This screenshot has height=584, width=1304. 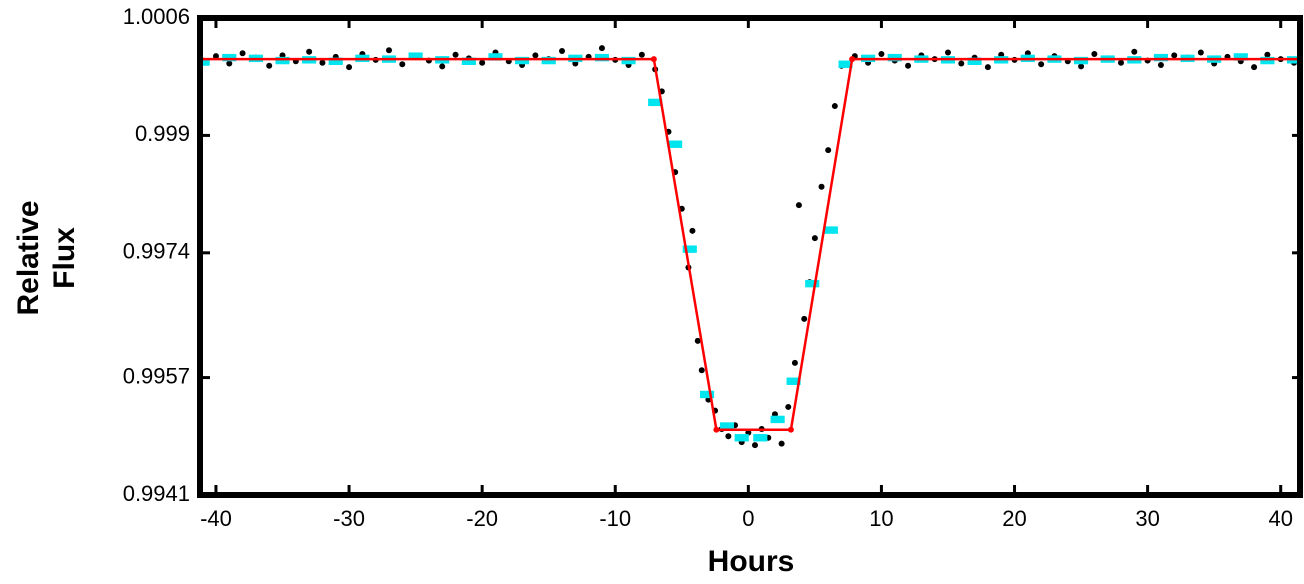 I want to click on y-axis-label: Flux, so click(x=64, y=258).